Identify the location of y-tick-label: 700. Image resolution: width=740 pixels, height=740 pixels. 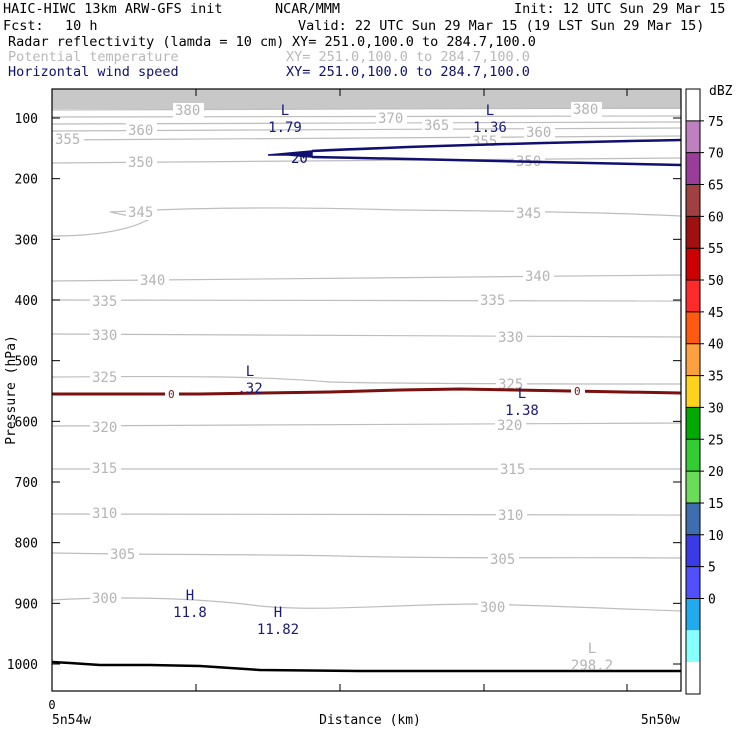
(26, 483).